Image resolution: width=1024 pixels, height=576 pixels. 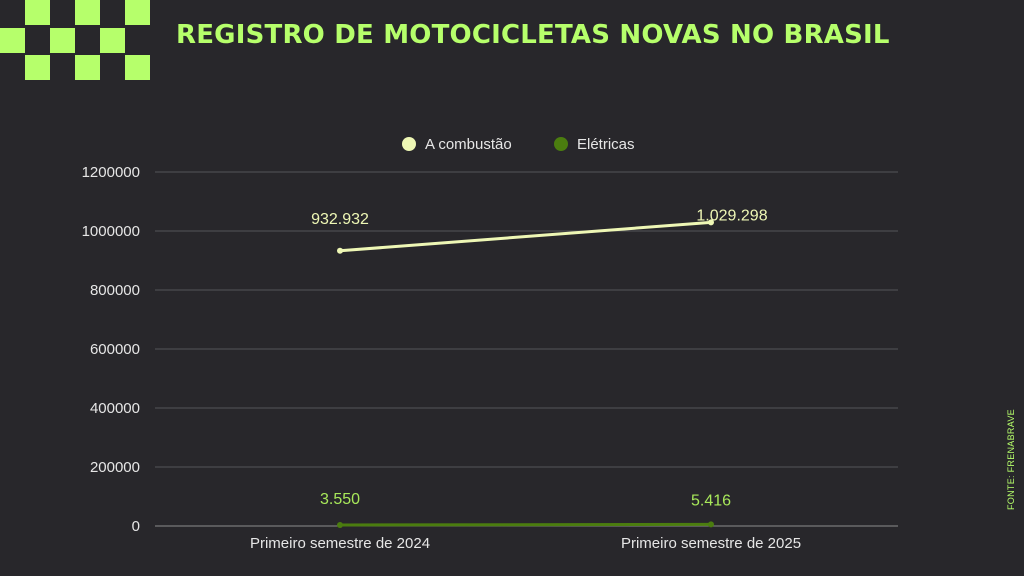 I want to click on legend-label: Elétricas, so click(x=606, y=144).